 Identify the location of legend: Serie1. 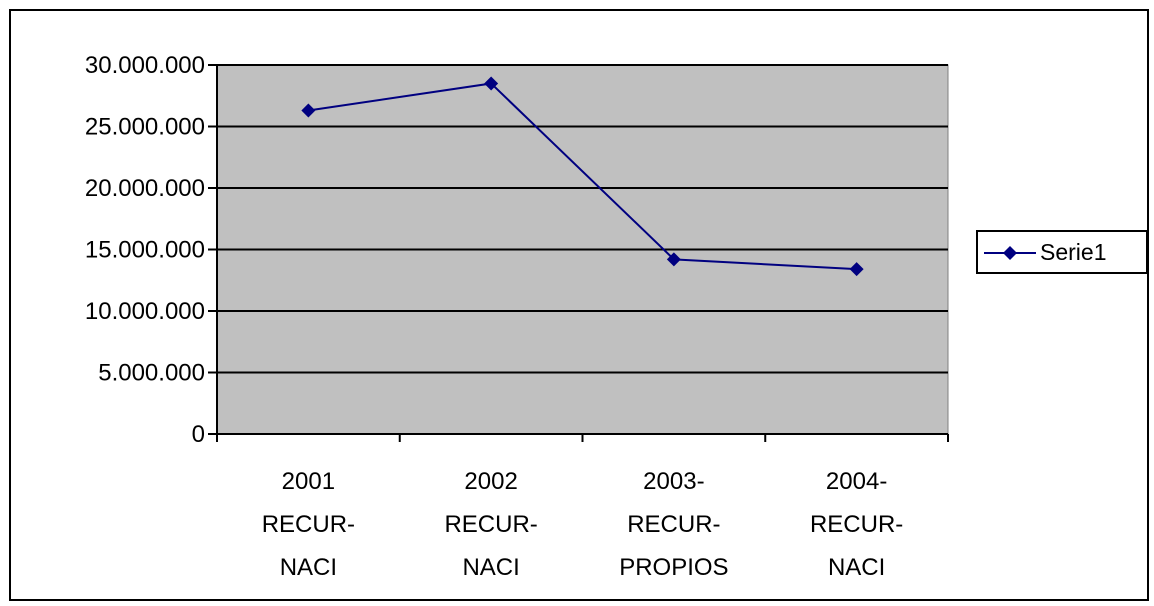
(1062, 252).